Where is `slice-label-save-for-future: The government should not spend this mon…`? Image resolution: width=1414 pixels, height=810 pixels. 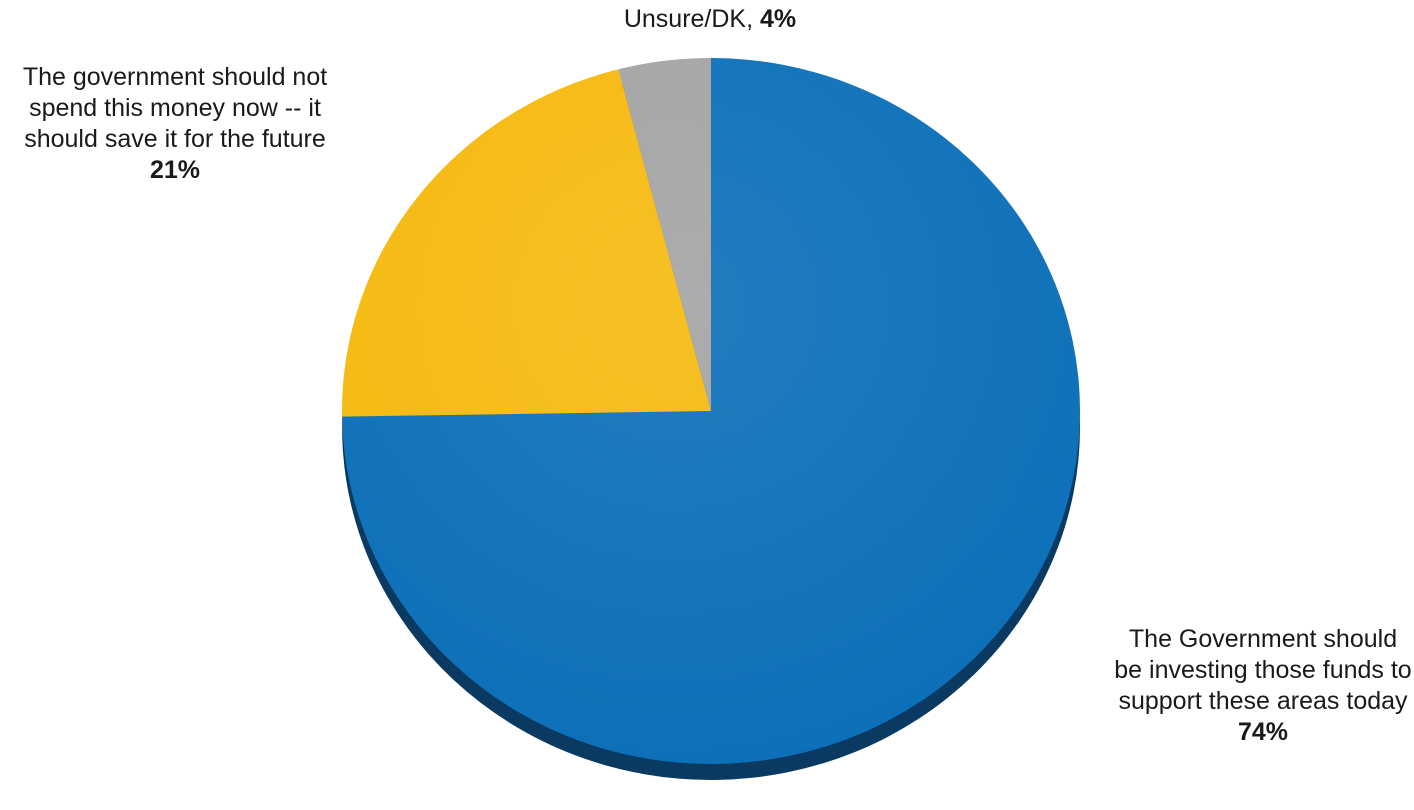 slice-label-save-for-future: The government should not spend this mon… is located at coordinates (175, 124).